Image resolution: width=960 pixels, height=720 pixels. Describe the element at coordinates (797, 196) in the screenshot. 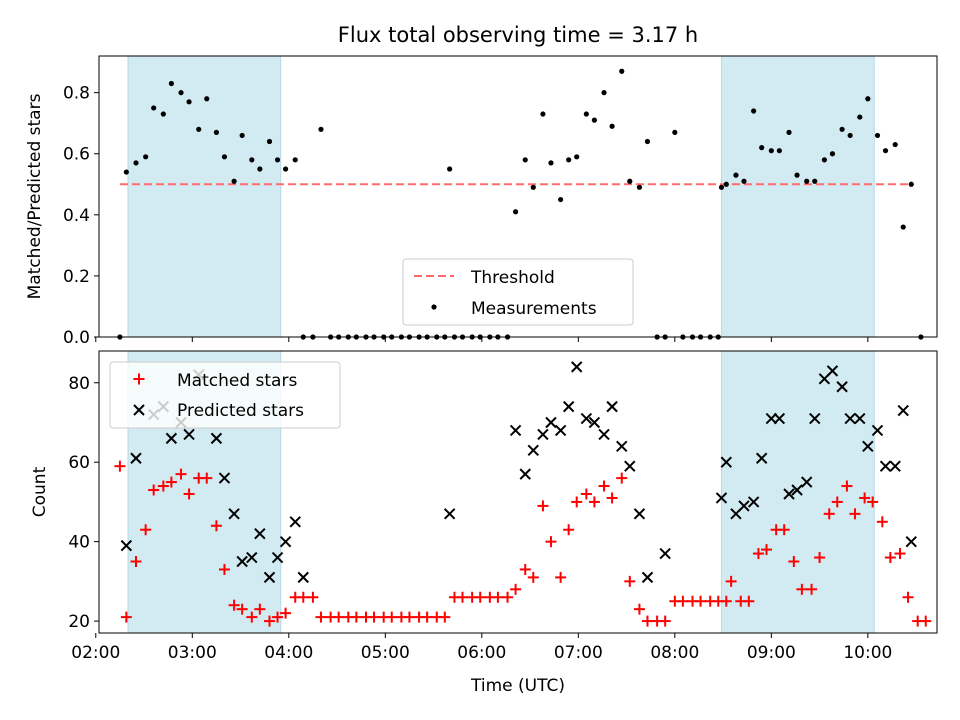

I see `observing-window` at that location.